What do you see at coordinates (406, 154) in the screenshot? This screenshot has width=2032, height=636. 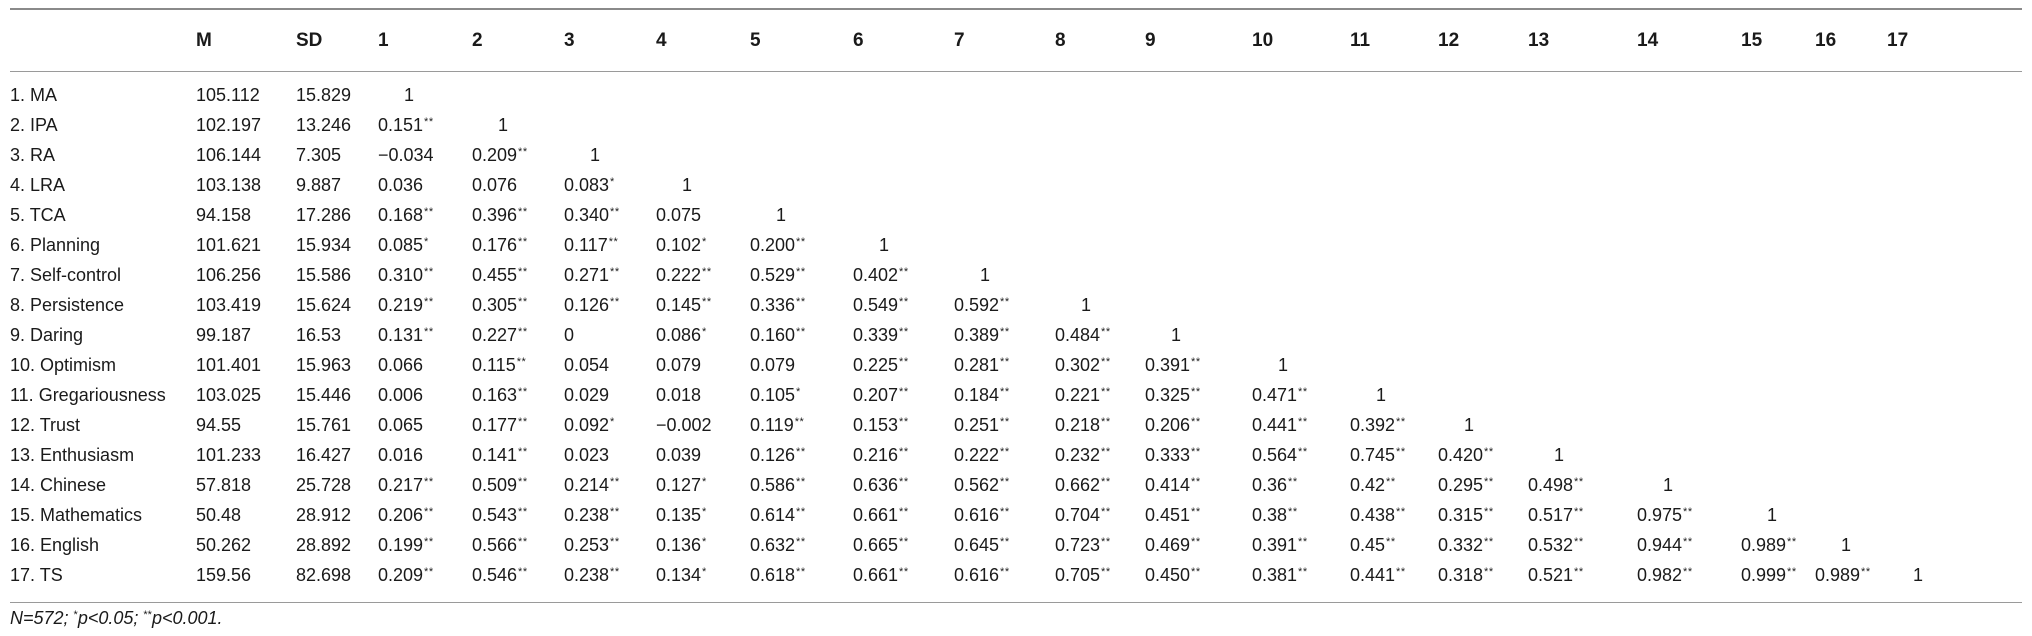 I see `correlation-value: −0.034` at bounding box center [406, 154].